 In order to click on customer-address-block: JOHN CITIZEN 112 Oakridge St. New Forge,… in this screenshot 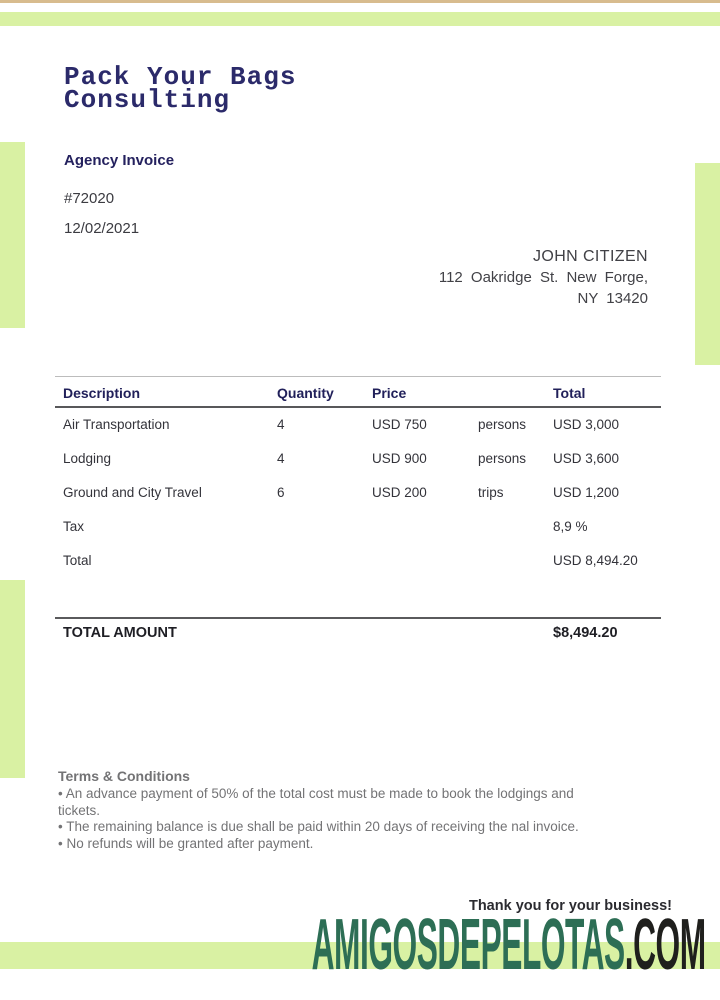, I will do `click(543, 277)`.